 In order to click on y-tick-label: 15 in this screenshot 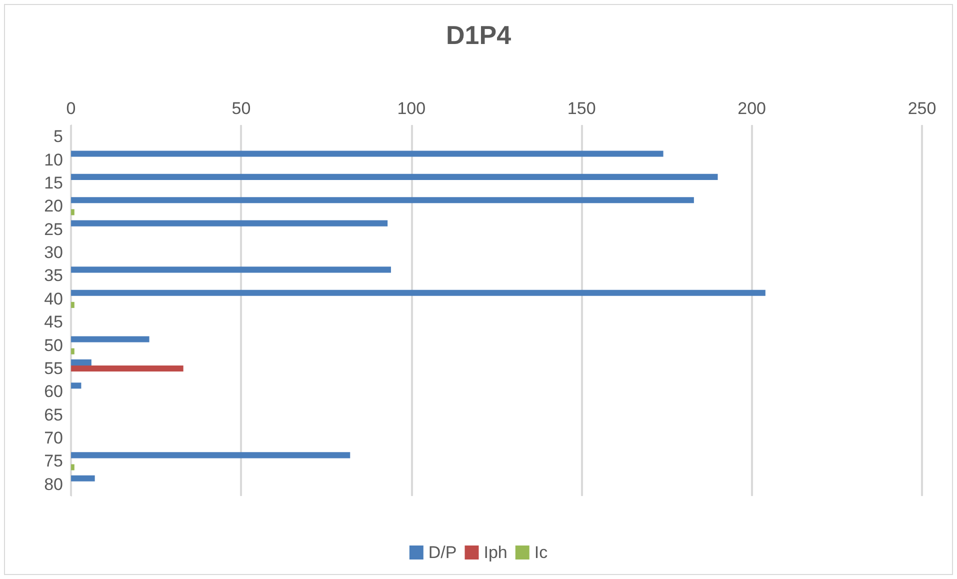, I will do `click(53, 182)`.